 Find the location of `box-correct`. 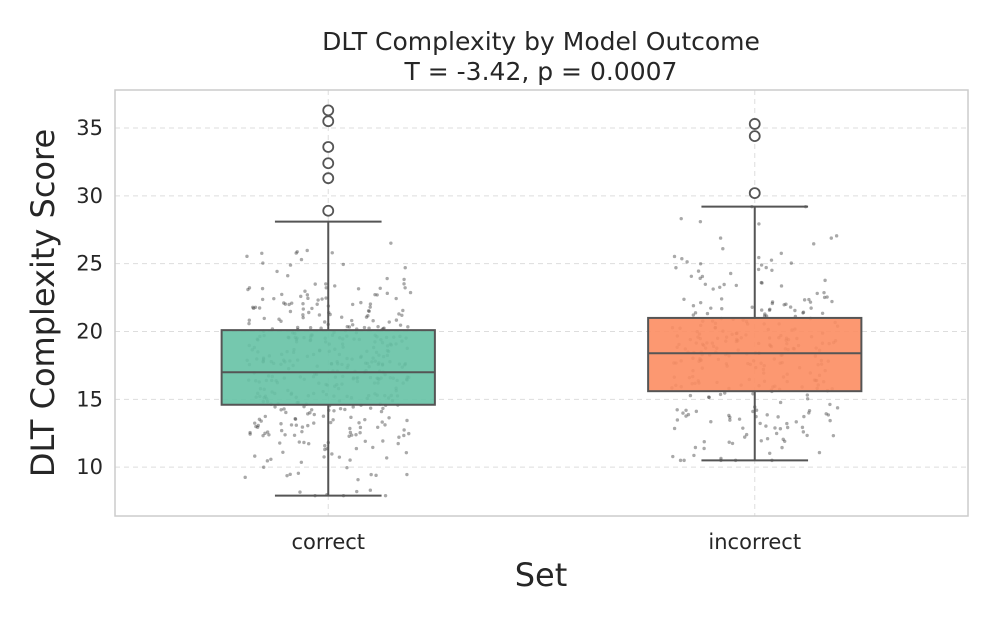

box-correct is located at coordinates (328, 300).